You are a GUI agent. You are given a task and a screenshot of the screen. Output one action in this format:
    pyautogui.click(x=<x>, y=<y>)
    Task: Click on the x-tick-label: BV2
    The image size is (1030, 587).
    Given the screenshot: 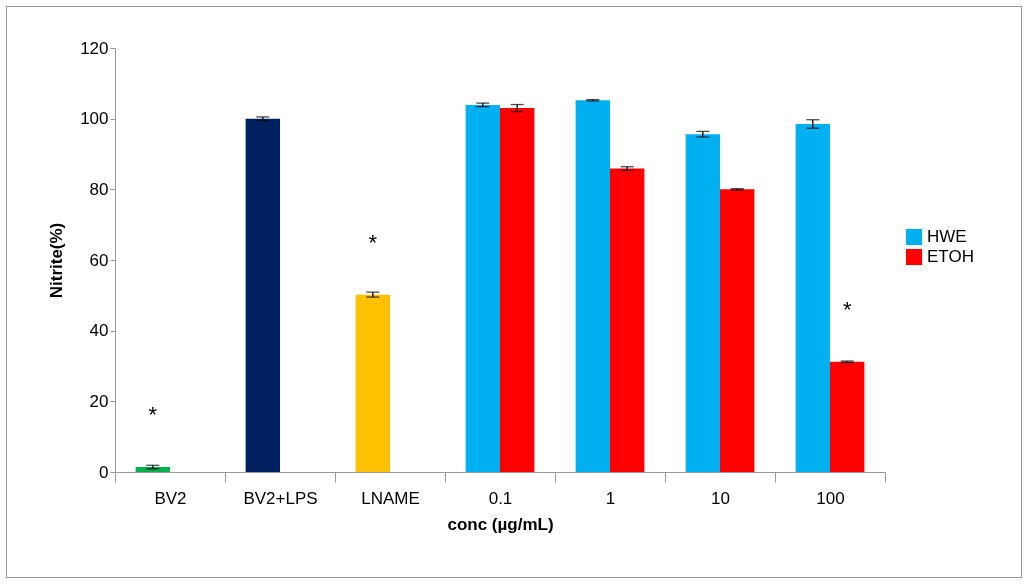 What is the action you would take?
    pyautogui.click(x=170, y=498)
    